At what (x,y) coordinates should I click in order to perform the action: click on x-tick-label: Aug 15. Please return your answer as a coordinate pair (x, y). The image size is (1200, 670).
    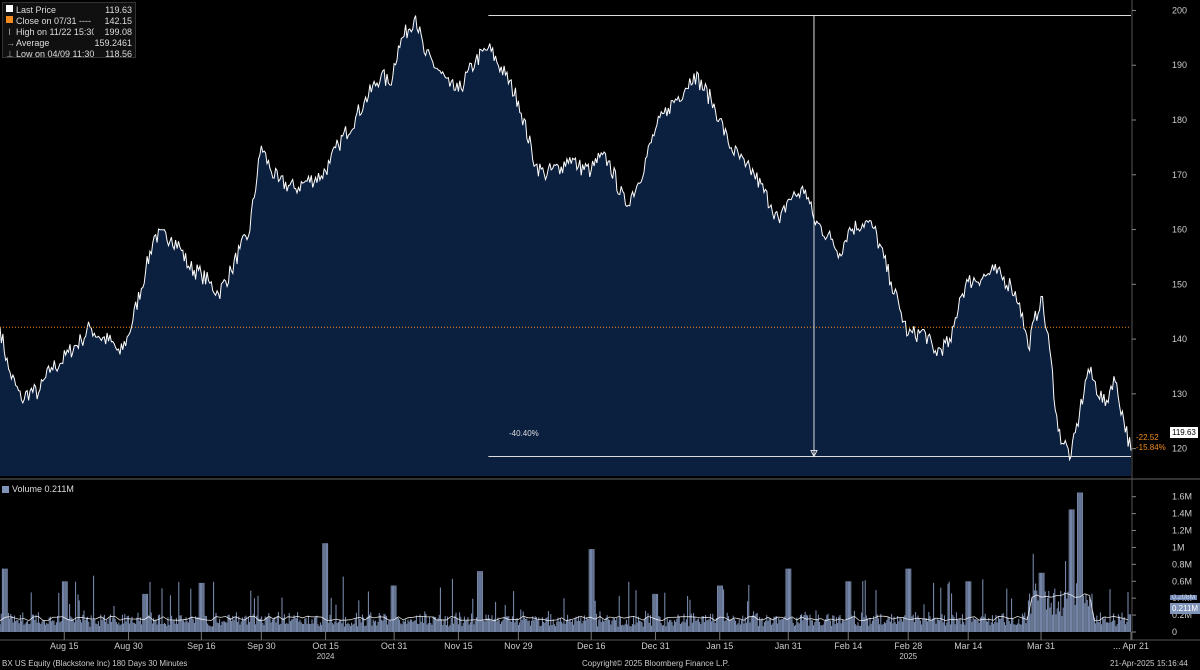
    Looking at the image, I should click on (64, 646).